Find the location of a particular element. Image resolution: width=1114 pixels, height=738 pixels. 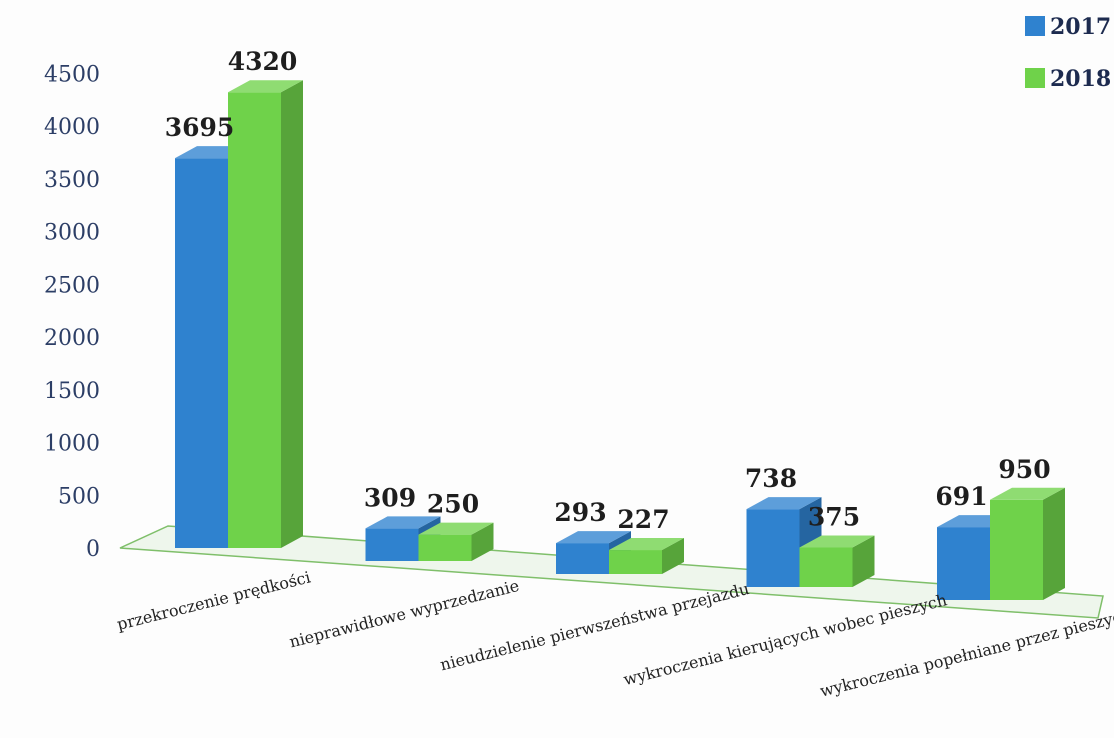

data-label: 250 is located at coordinates (453, 504).